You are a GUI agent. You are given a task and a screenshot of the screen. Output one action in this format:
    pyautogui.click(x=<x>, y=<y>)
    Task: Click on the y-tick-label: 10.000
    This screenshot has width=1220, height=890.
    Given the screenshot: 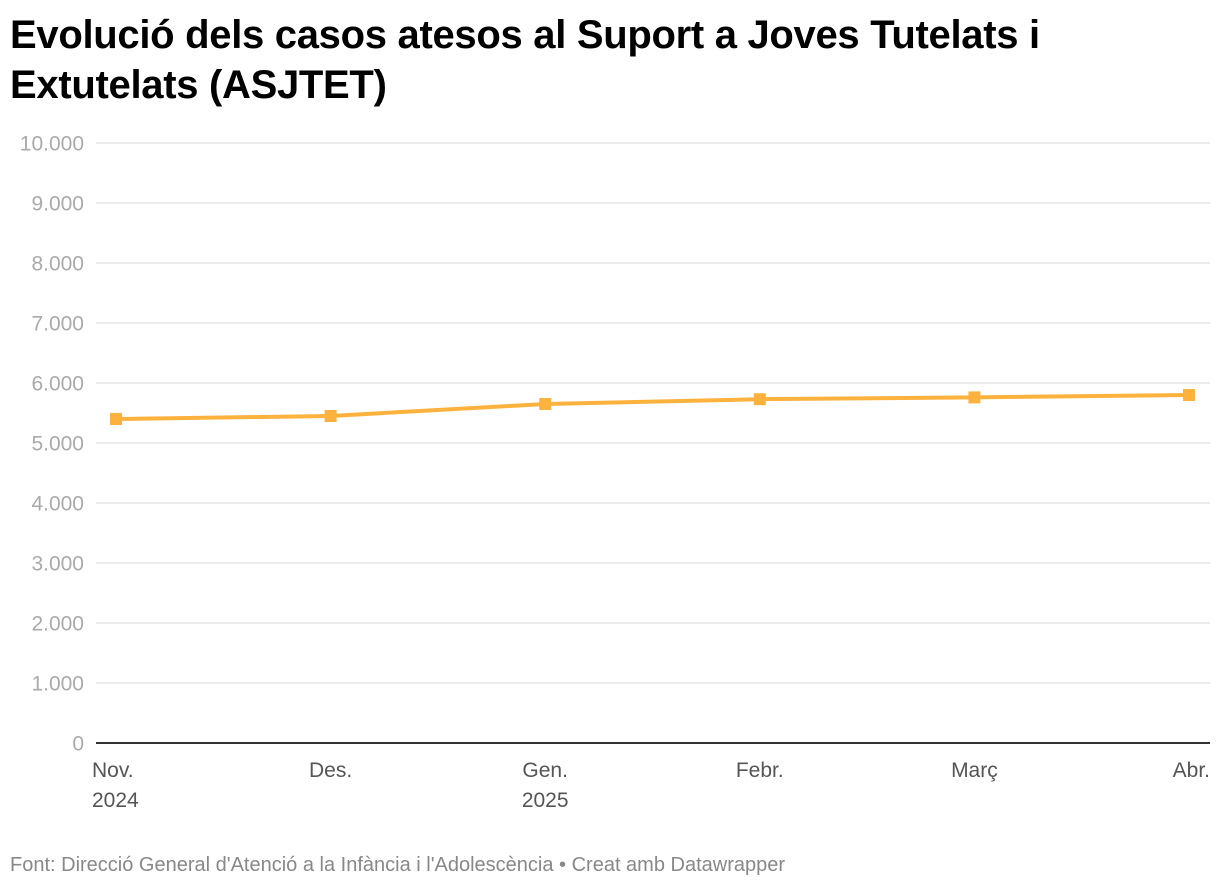 What is the action you would take?
    pyautogui.click(x=52, y=144)
    